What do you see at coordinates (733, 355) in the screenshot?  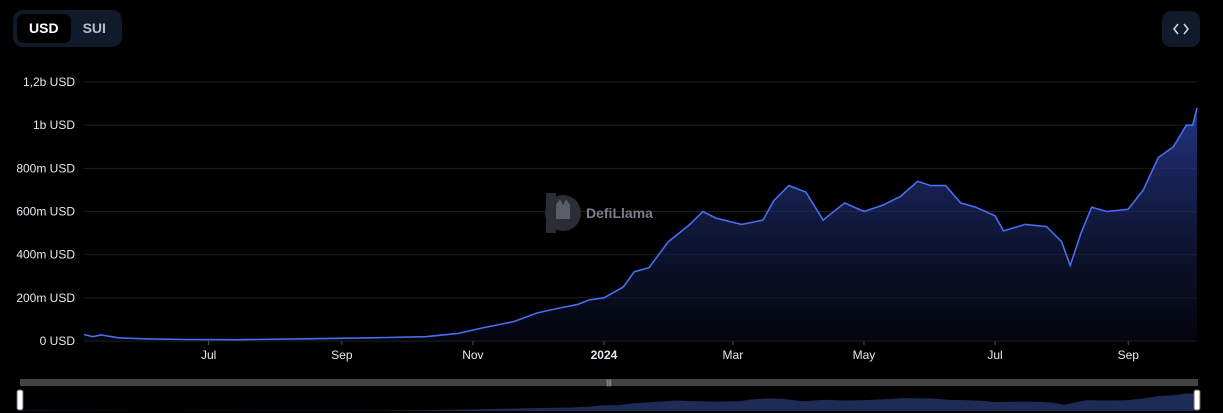 I see `x-tick-label: Mar` at bounding box center [733, 355].